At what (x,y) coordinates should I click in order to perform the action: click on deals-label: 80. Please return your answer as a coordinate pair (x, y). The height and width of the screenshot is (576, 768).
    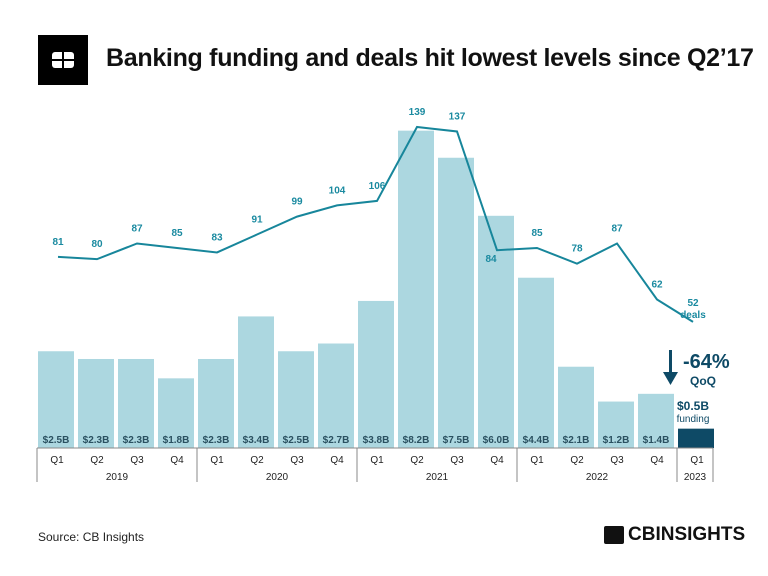
    Looking at the image, I should click on (97, 244).